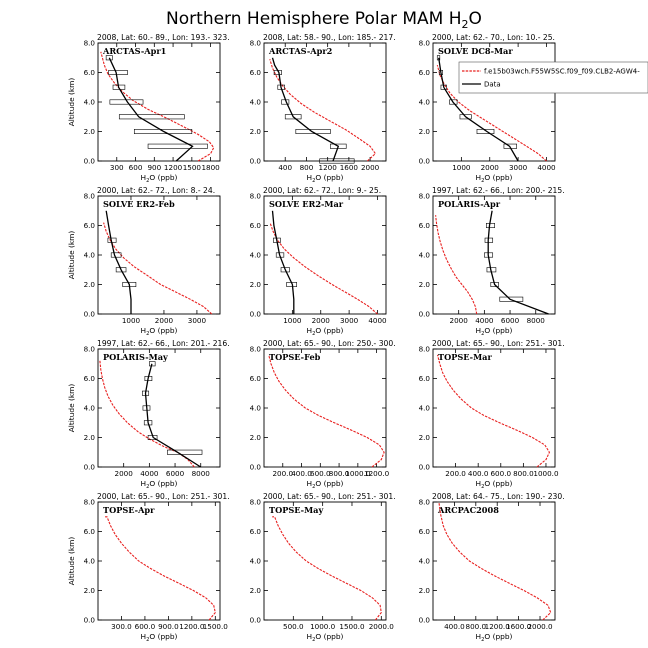 Image resolution: width=648 pixels, height=648 pixels. Describe the element at coordinates (498, 496) in the screenshot. I see `panel-header: 2008, Lat: 64.- 75., Lon: 190.- 230.` at that location.